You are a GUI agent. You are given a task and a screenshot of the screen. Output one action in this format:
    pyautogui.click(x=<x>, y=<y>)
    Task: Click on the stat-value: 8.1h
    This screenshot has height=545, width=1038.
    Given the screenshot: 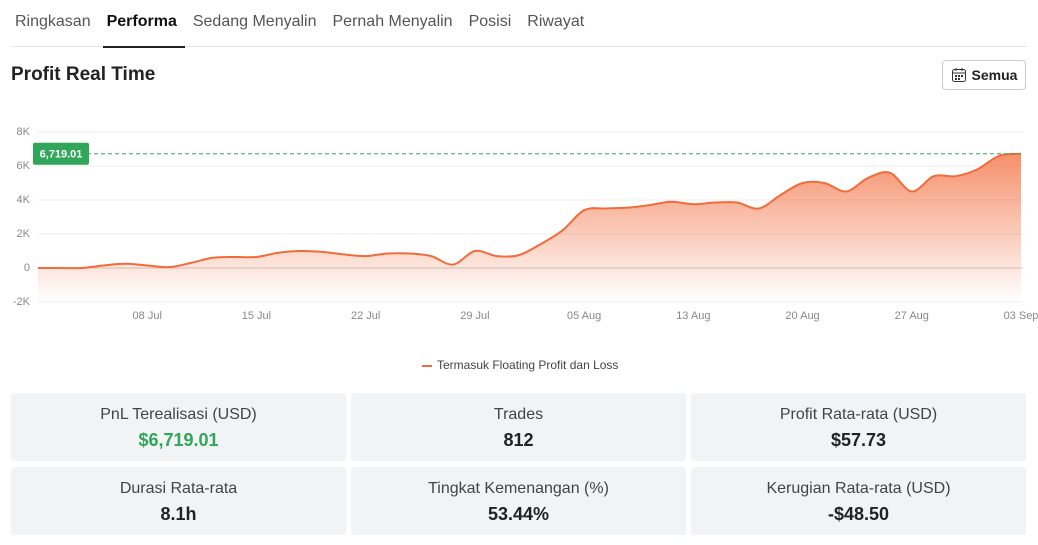 What is the action you would take?
    pyautogui.click(x=178, y=514)
    